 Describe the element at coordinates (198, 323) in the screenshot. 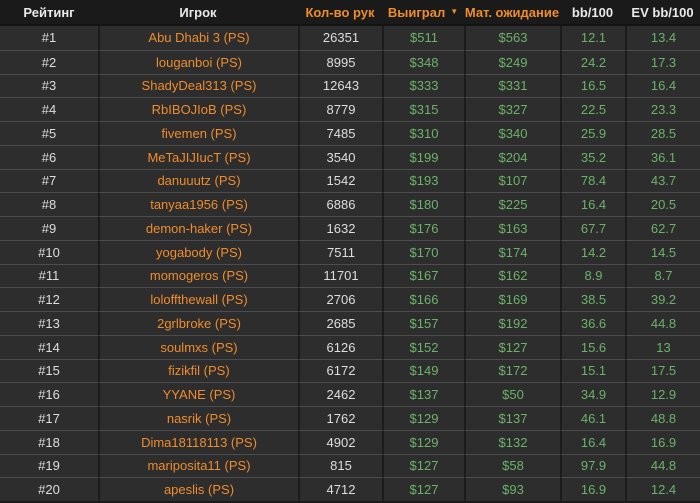

I see `player-link: 2grlbroke (PS)` at that location.